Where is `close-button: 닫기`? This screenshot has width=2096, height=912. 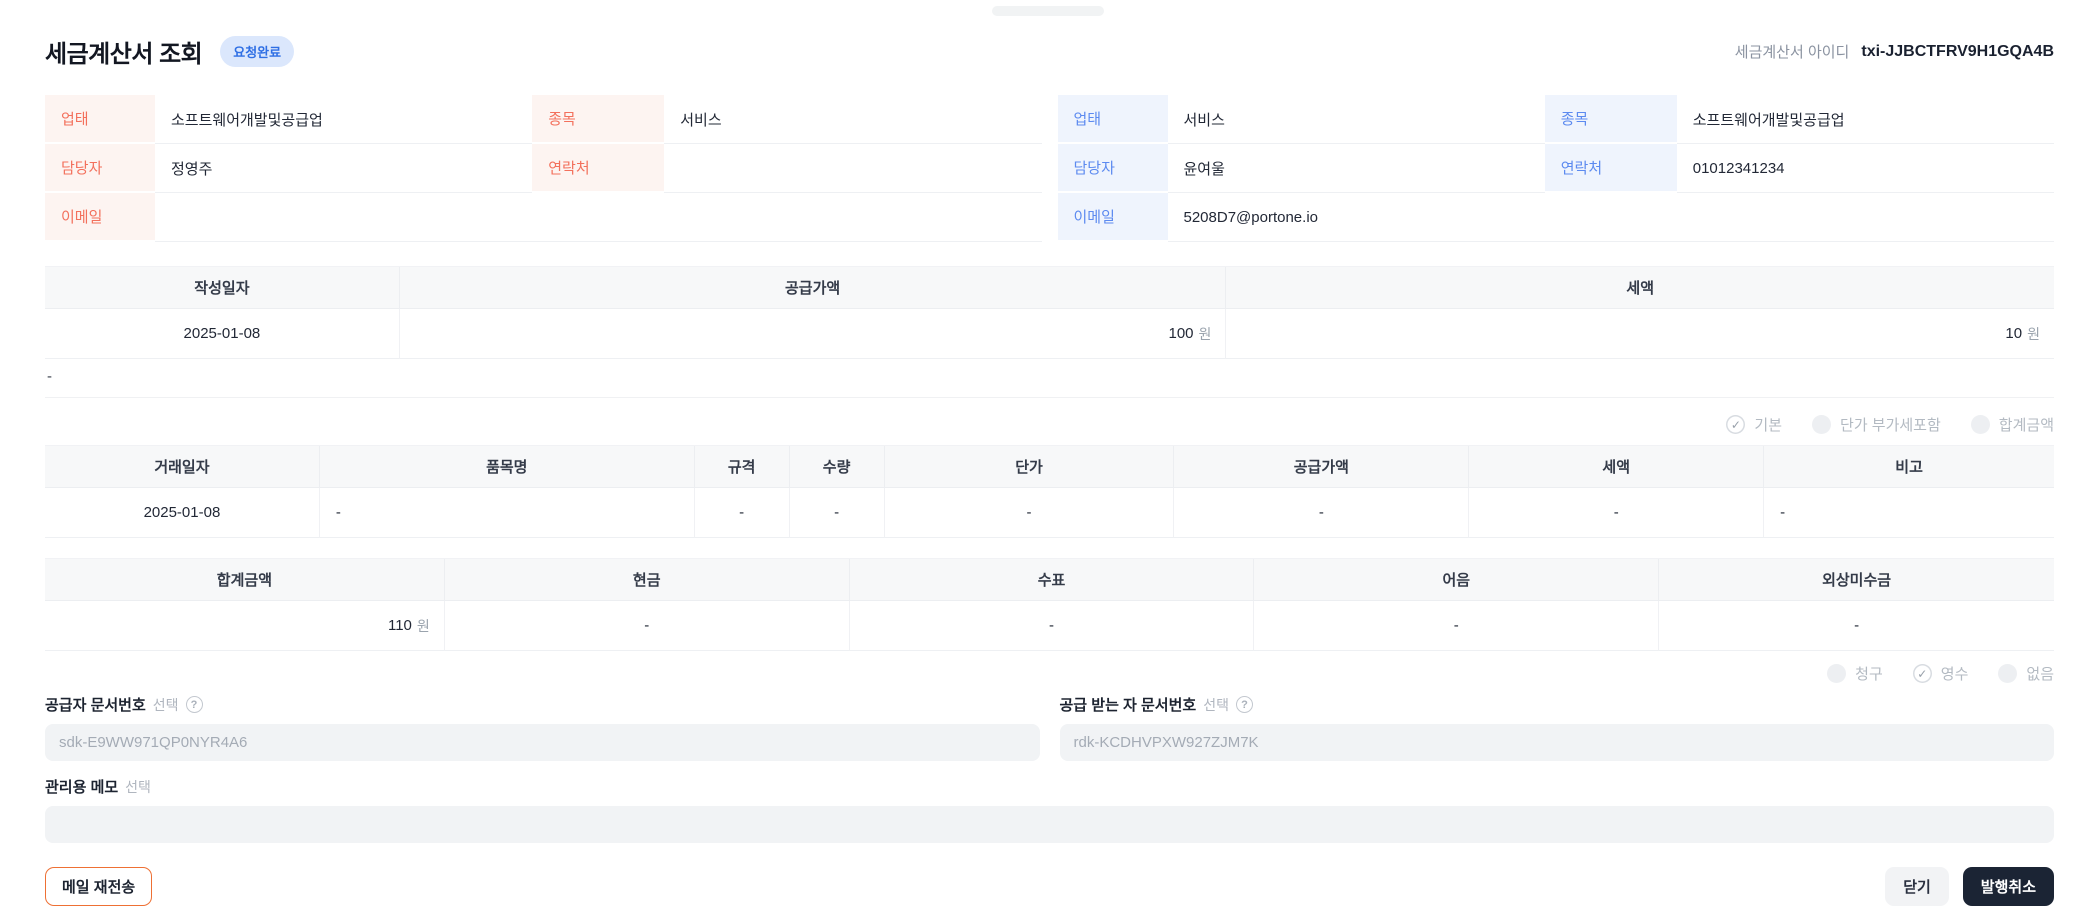 close-button: 닫기 is located at coordinates (1917, 886).